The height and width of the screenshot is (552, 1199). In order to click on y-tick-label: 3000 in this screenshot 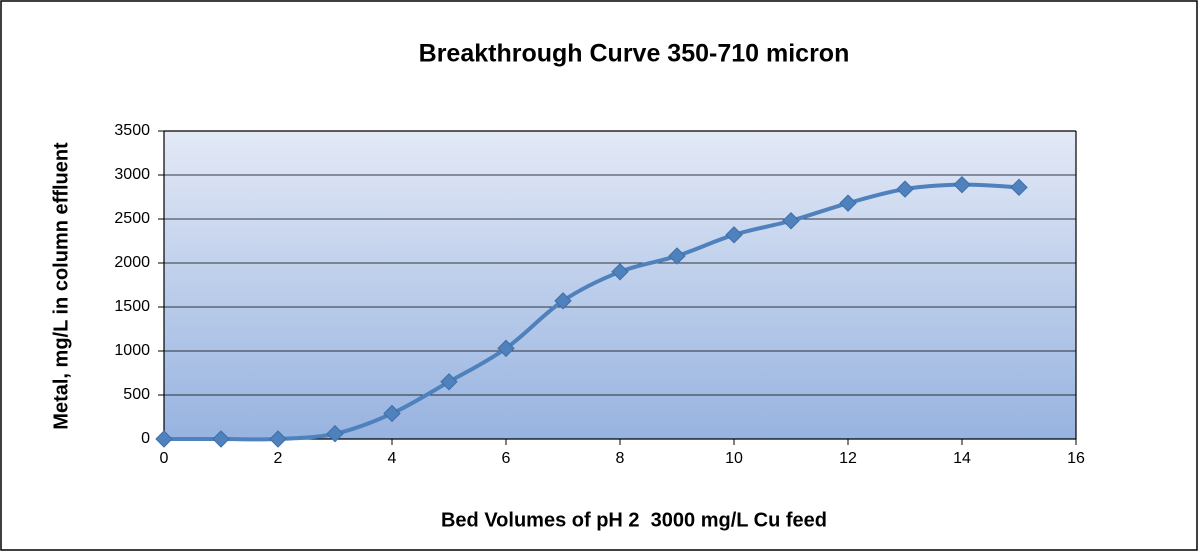, I will do `click(132, 174)`.